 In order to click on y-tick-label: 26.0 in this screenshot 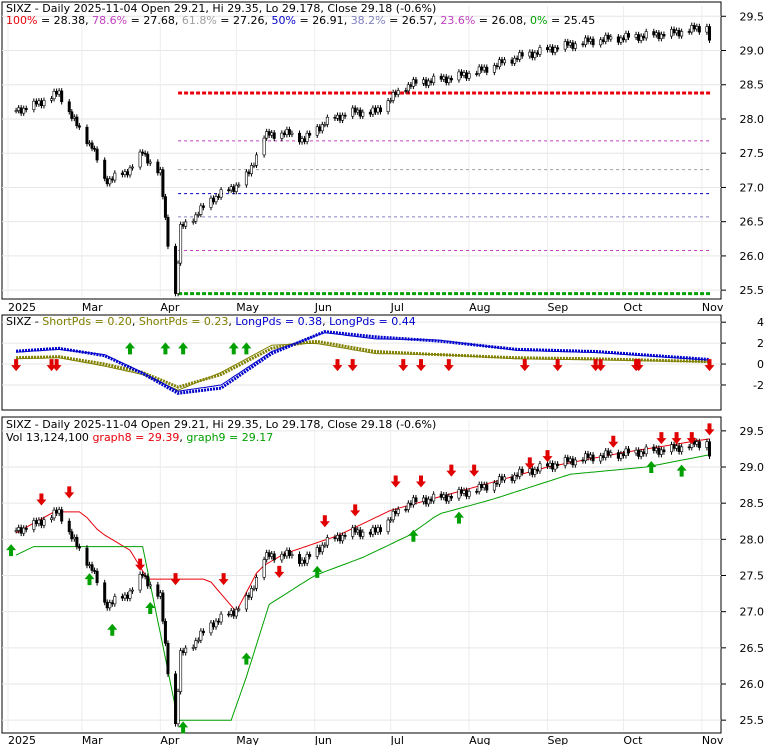, I will do `click(752, 684)`.